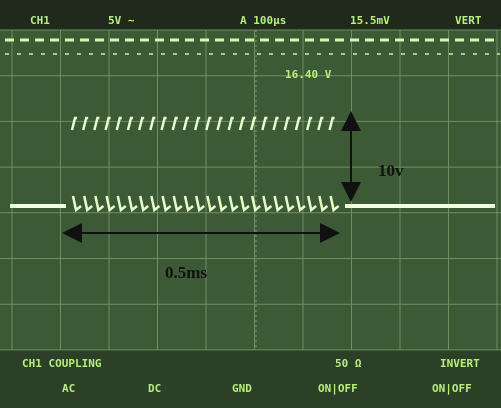  Describe the element at coordinates (468, 20) in the screenshot. I see `trigger-mode: VERT` at that location.